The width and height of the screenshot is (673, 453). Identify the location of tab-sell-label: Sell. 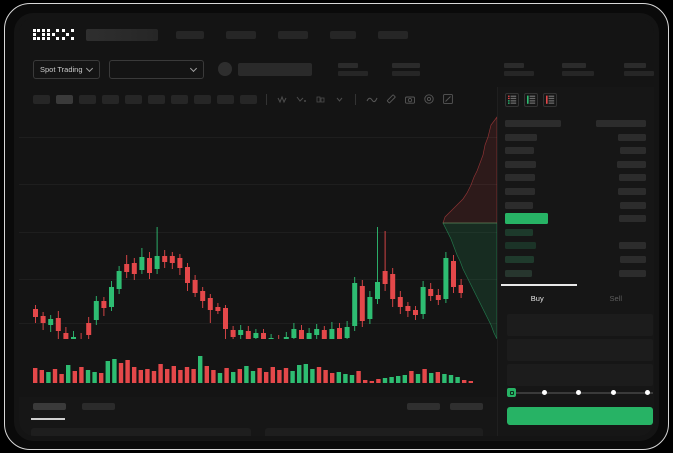
(615, 298).